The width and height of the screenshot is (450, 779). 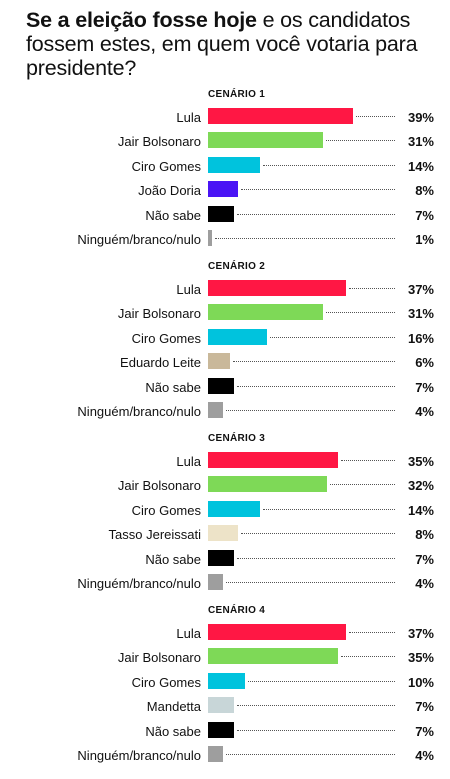 I want to click on value-label: 6%, so click(x=424, y=363).